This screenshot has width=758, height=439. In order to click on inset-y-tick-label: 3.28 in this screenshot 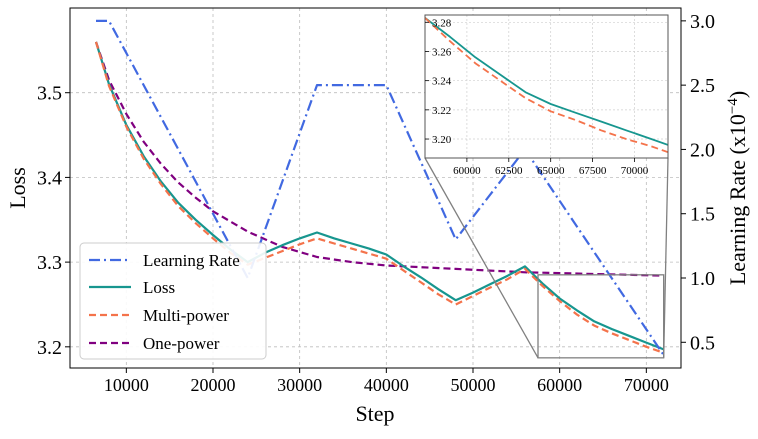, I will do `click(442, 23)`.